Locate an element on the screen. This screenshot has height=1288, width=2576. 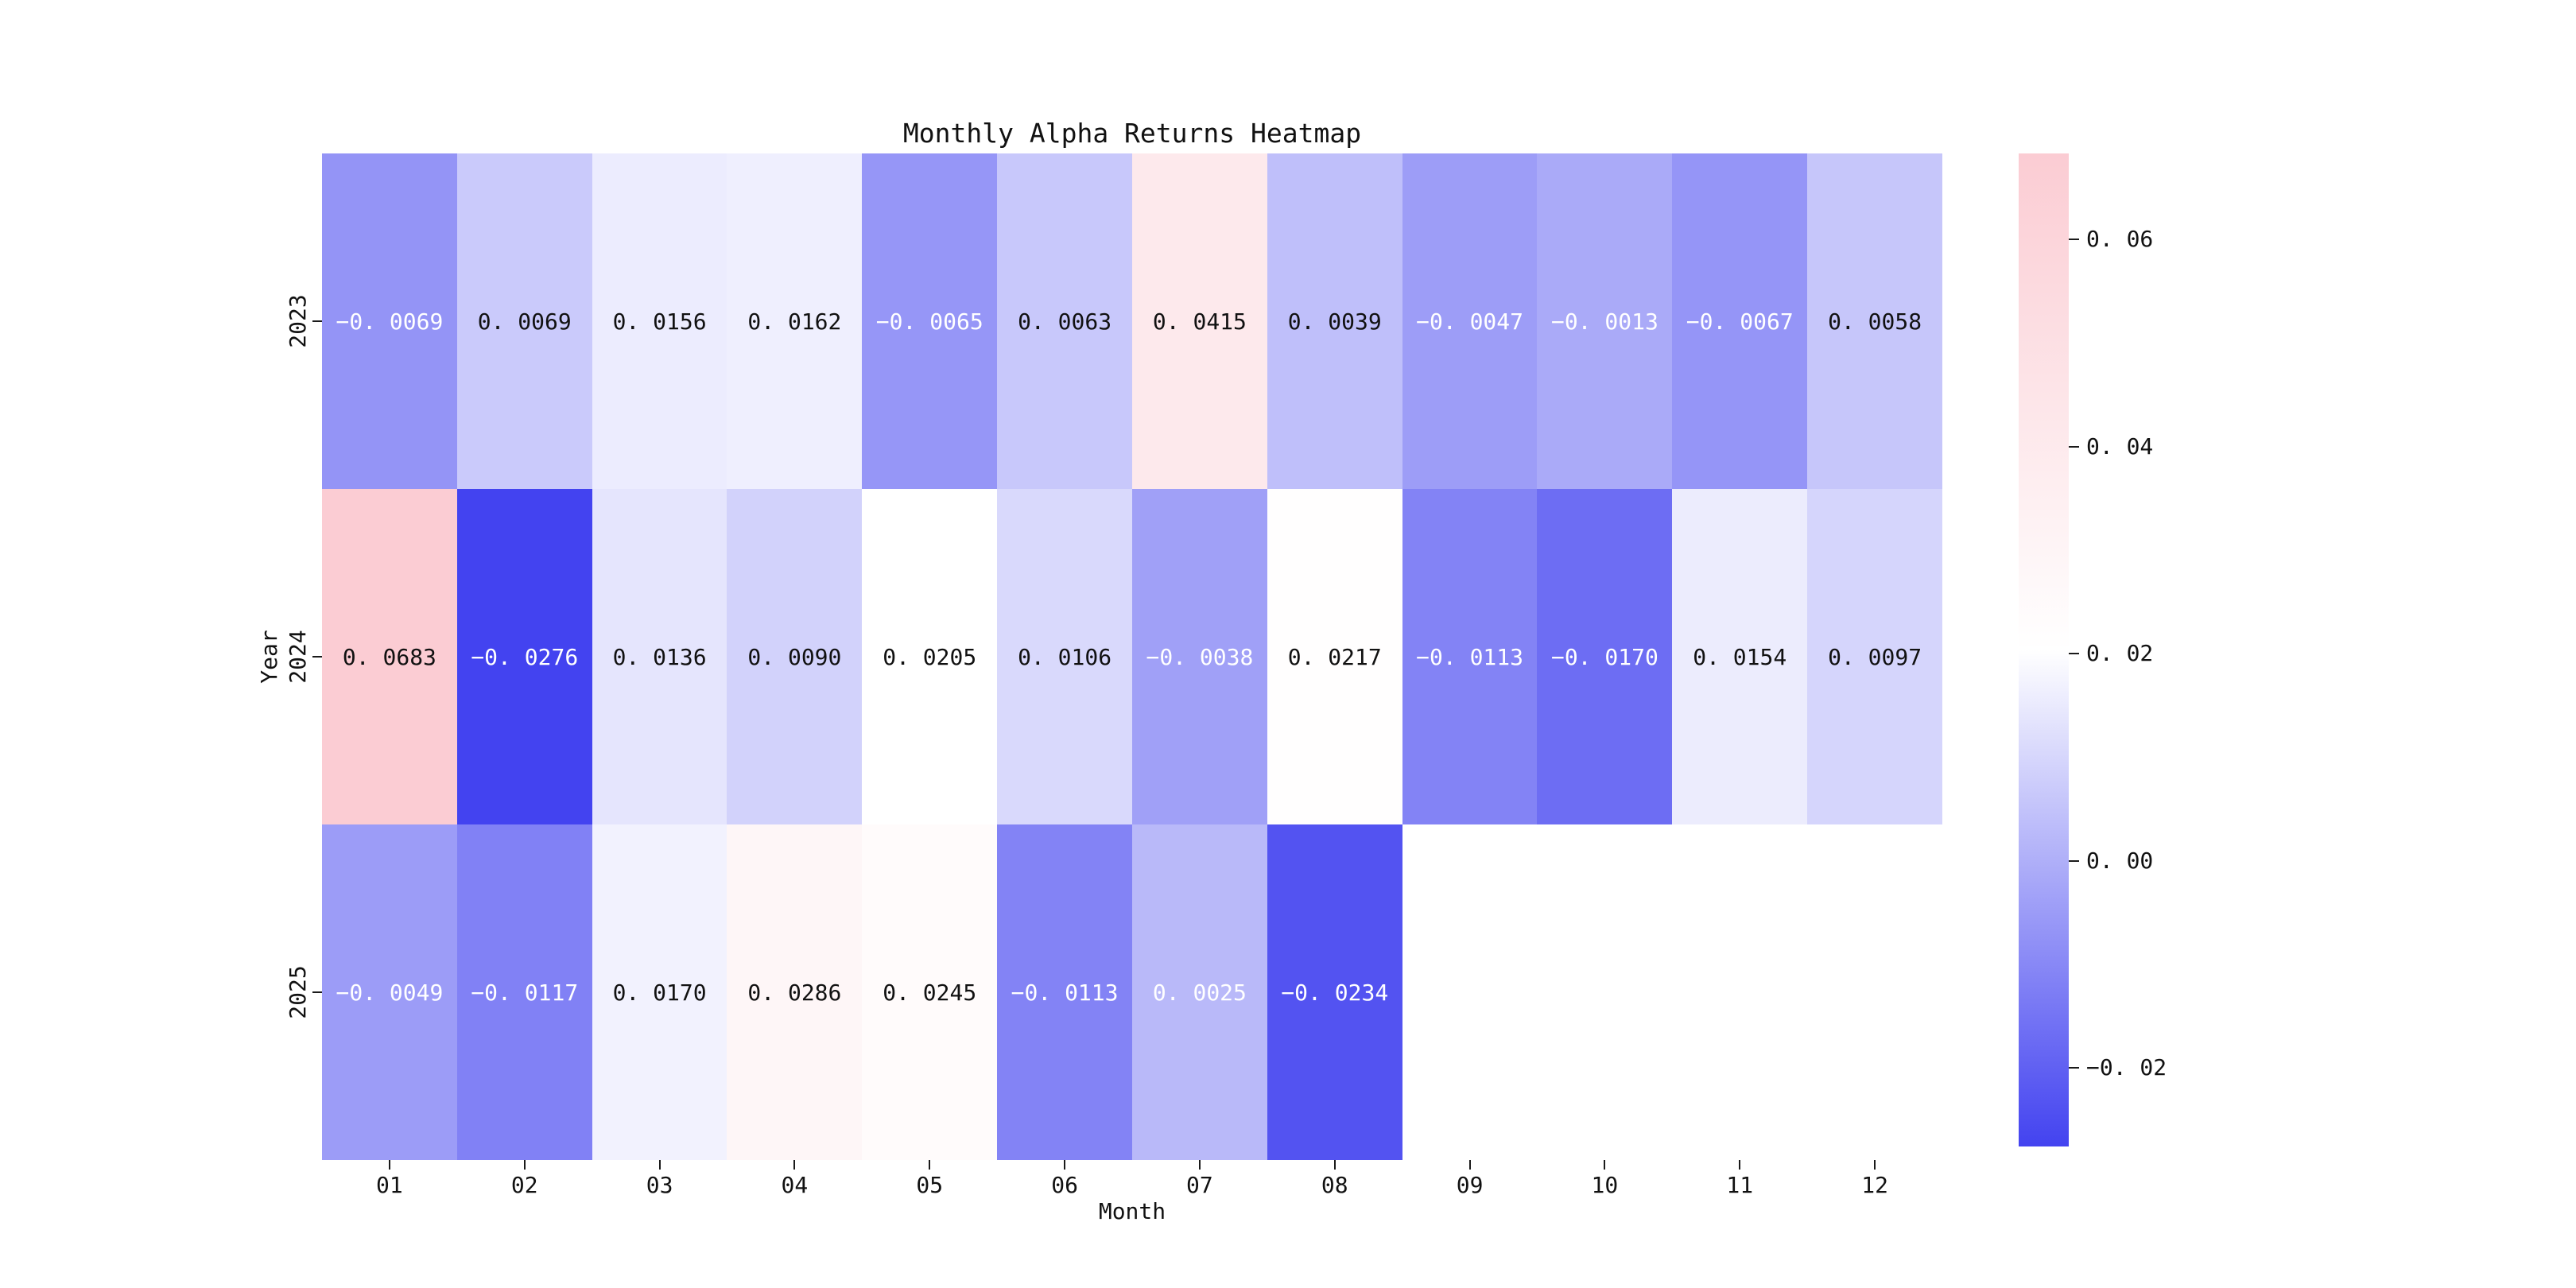
heatmap-cell: 0. 0683 is located at coordinates (390, 656).